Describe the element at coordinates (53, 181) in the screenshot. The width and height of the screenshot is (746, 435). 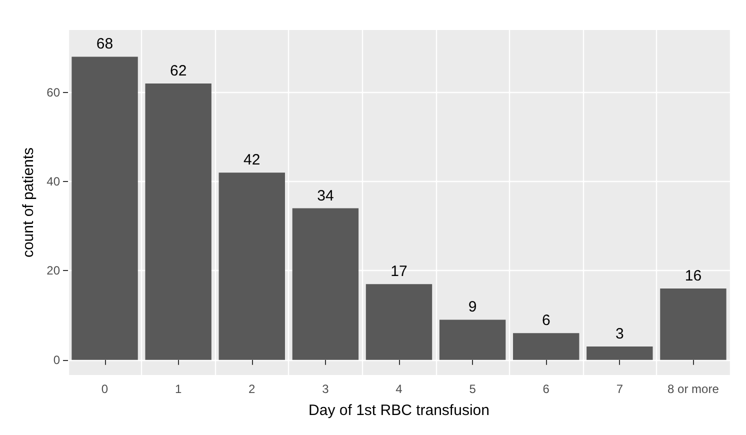
I see `y-tick-label: 40` at that location.